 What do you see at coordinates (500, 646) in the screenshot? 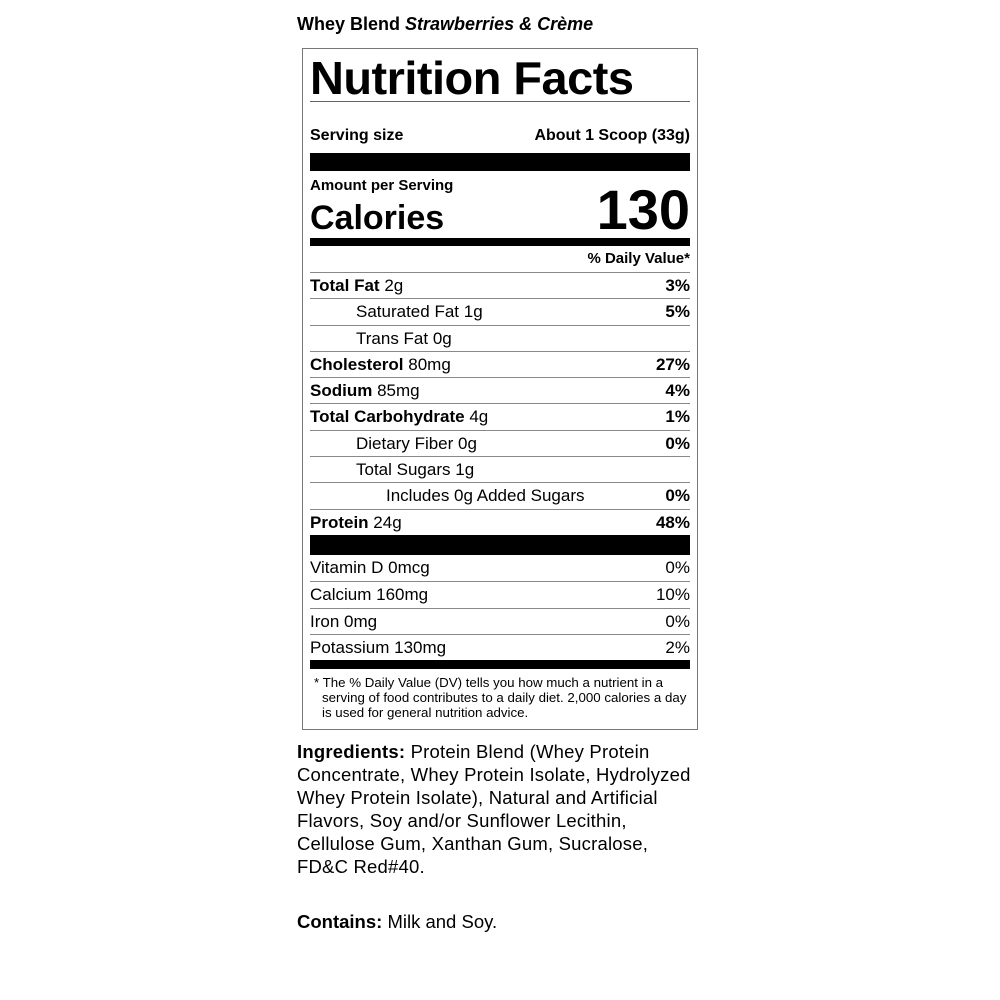
I see `vitamin-row: Potassium 130mg 2%` at bounding box center [500, 646].